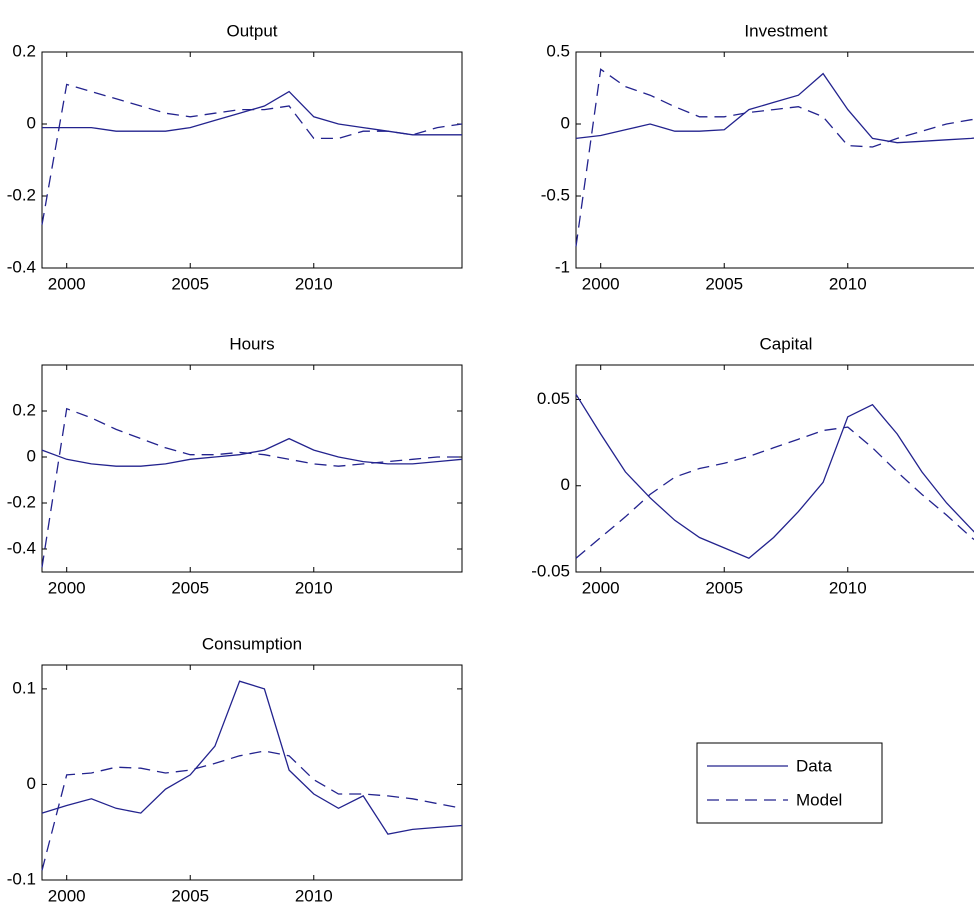 This screenshot has width=974, height=917. Describe the element at coordinates (24, 687) in the screenshot. I see `y-tick-label: 0.1` at that location.